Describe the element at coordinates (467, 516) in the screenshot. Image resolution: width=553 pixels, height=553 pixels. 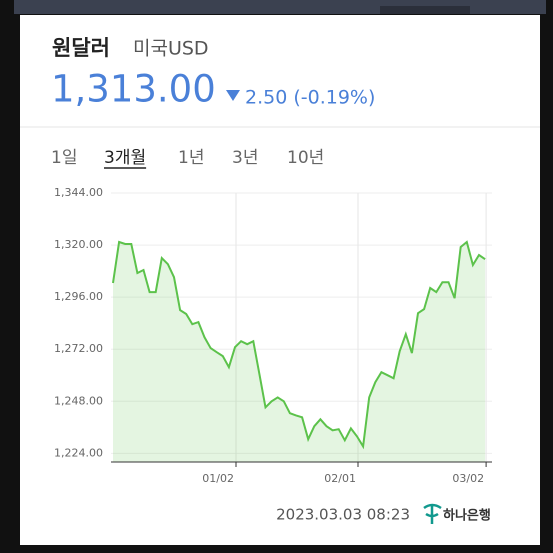
I see `source: 하나은행` at that location.